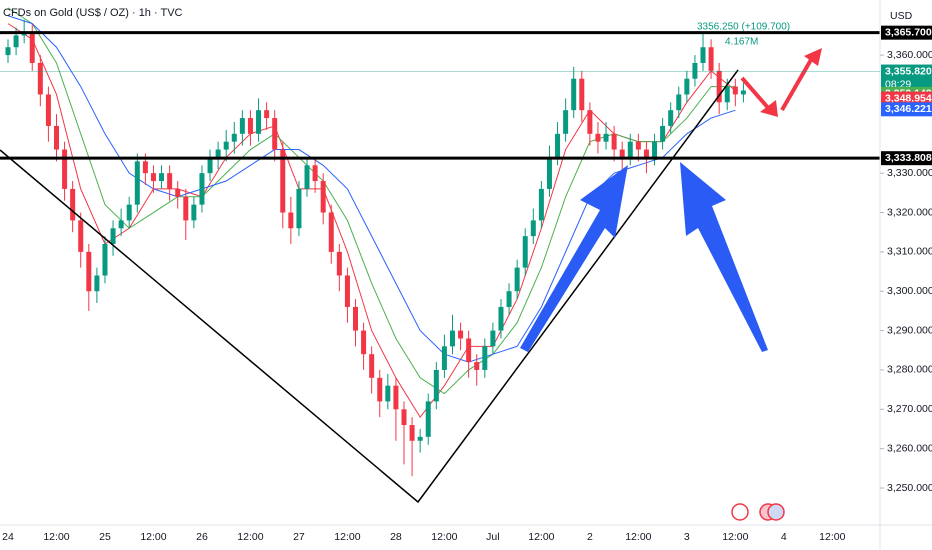 This screenshot has width=932, height=550. I want to click on y-tick-label: 3,310.000, so click(909, 252).